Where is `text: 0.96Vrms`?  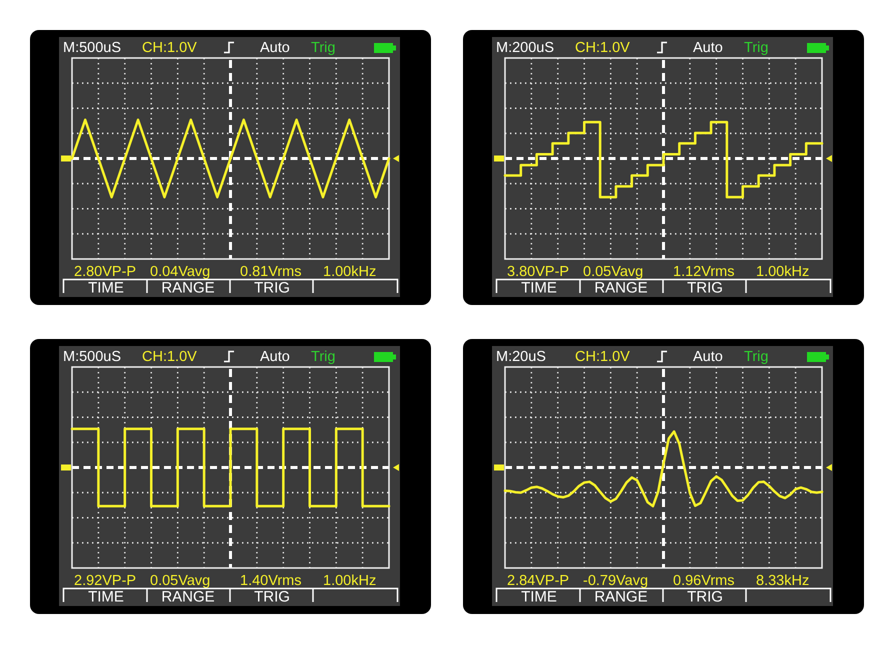 text: 0.96Vrms is located at coordinates (704, 581).